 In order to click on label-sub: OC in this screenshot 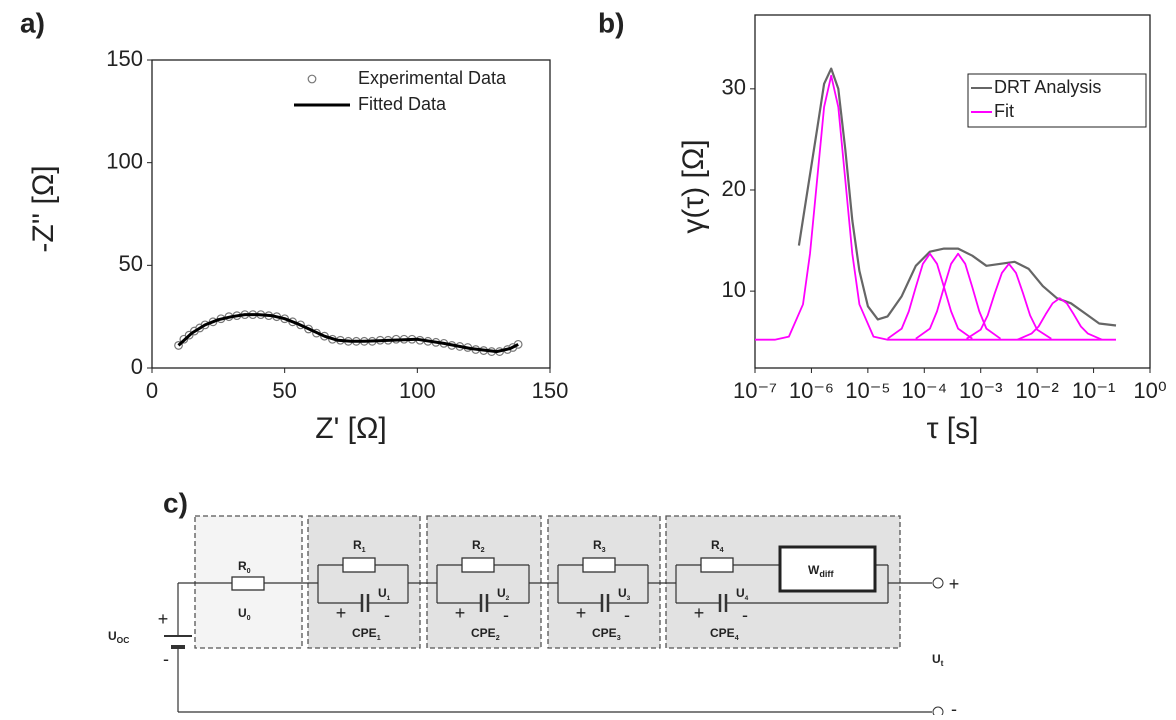, I will do `click(123, 640)`.